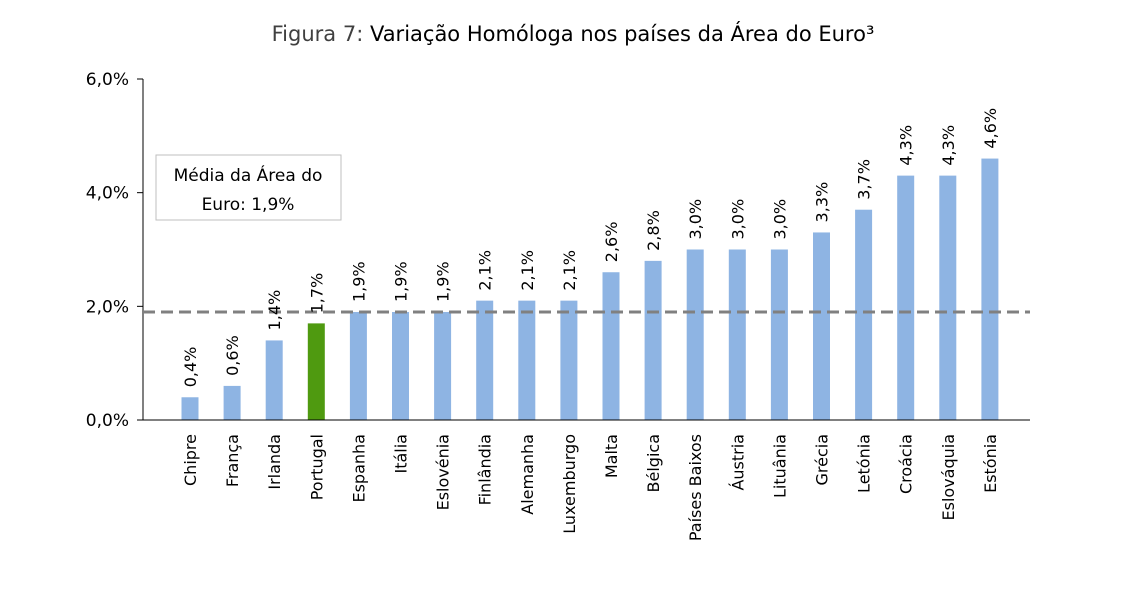  What do you see at coordinates (990, 128) in the screenshot?
I see `data-label-19: 4,6%` at bounding box center [990, 128].